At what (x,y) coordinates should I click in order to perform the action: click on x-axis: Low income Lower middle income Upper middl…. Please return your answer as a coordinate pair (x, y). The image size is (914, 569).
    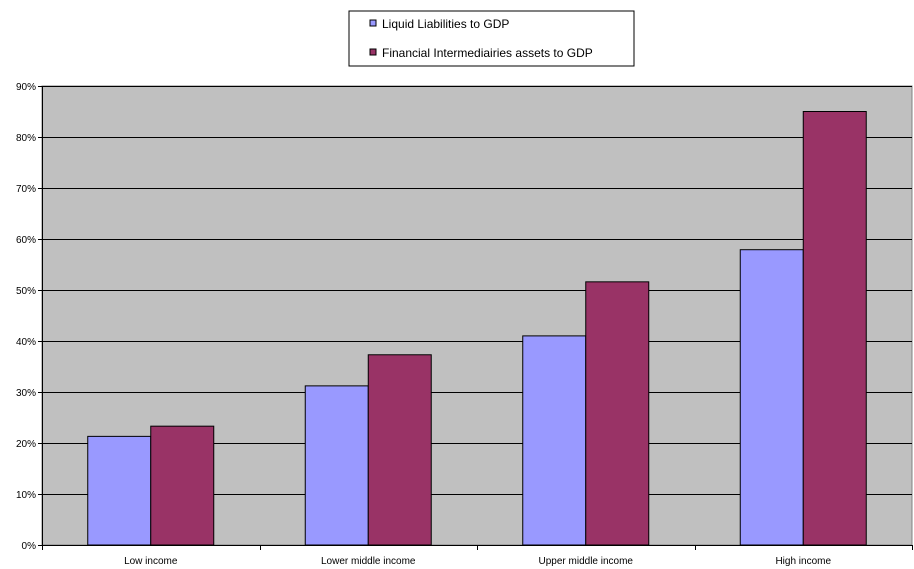
    Looking at the image, I should click on (477, 556).